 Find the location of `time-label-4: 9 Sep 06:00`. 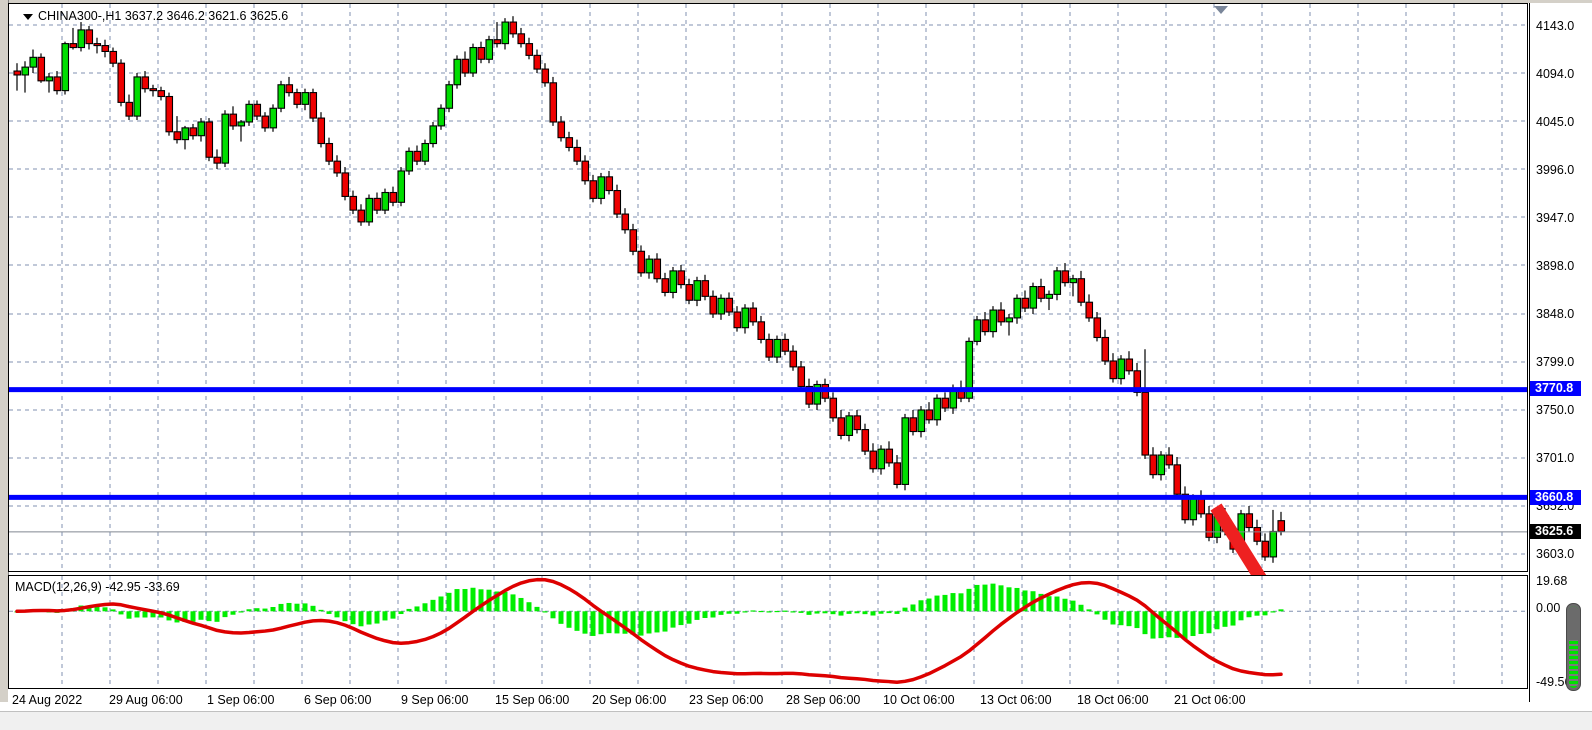

time-label-4: 9 Sep 06:00 is located at coordinates (435, 700).